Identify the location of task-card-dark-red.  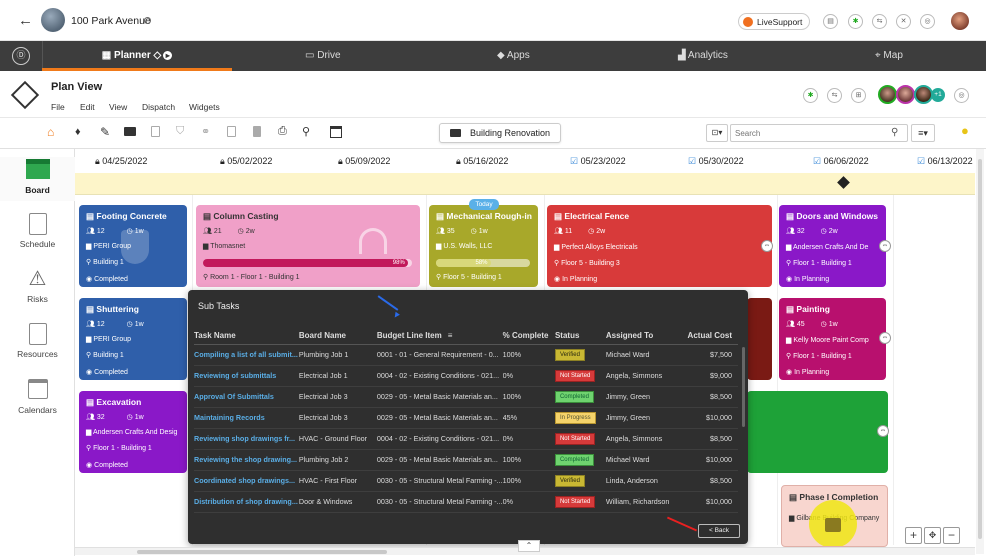
(759, 339).